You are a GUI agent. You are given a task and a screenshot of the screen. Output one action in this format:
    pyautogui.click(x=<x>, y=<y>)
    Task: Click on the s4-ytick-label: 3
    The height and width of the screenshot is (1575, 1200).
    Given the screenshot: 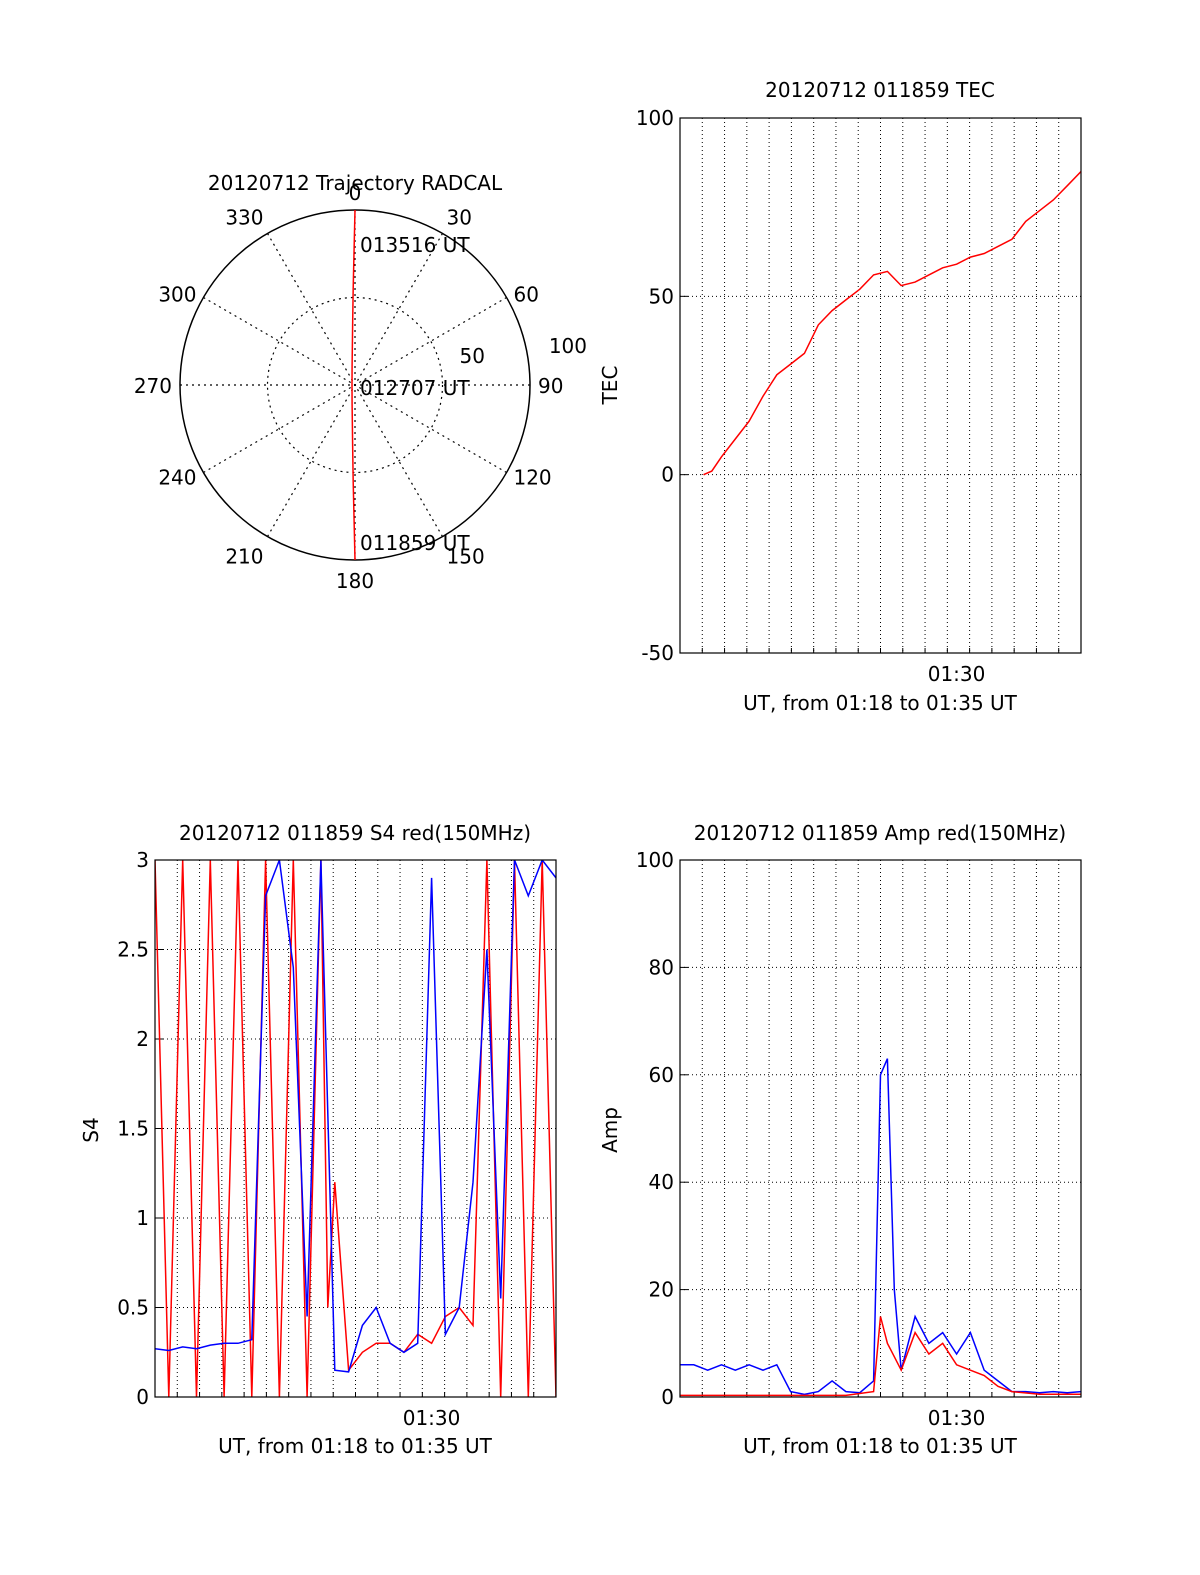 What is the action you would take?
    pyautogui.click(x=142, y=860)
    